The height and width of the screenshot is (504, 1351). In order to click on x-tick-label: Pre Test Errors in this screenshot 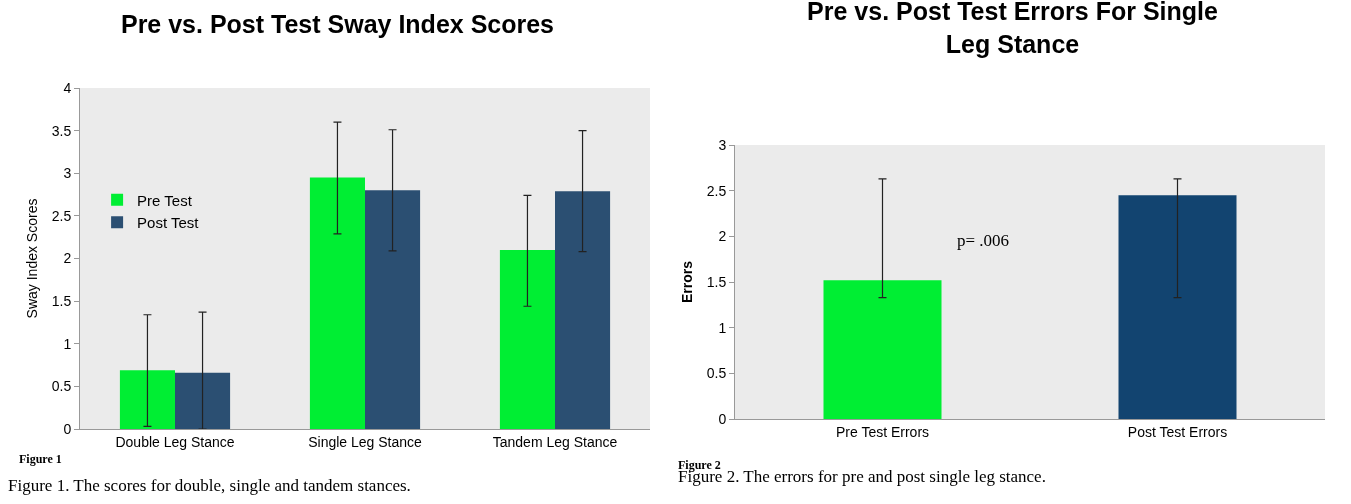, I will do `click(882, 431)`.